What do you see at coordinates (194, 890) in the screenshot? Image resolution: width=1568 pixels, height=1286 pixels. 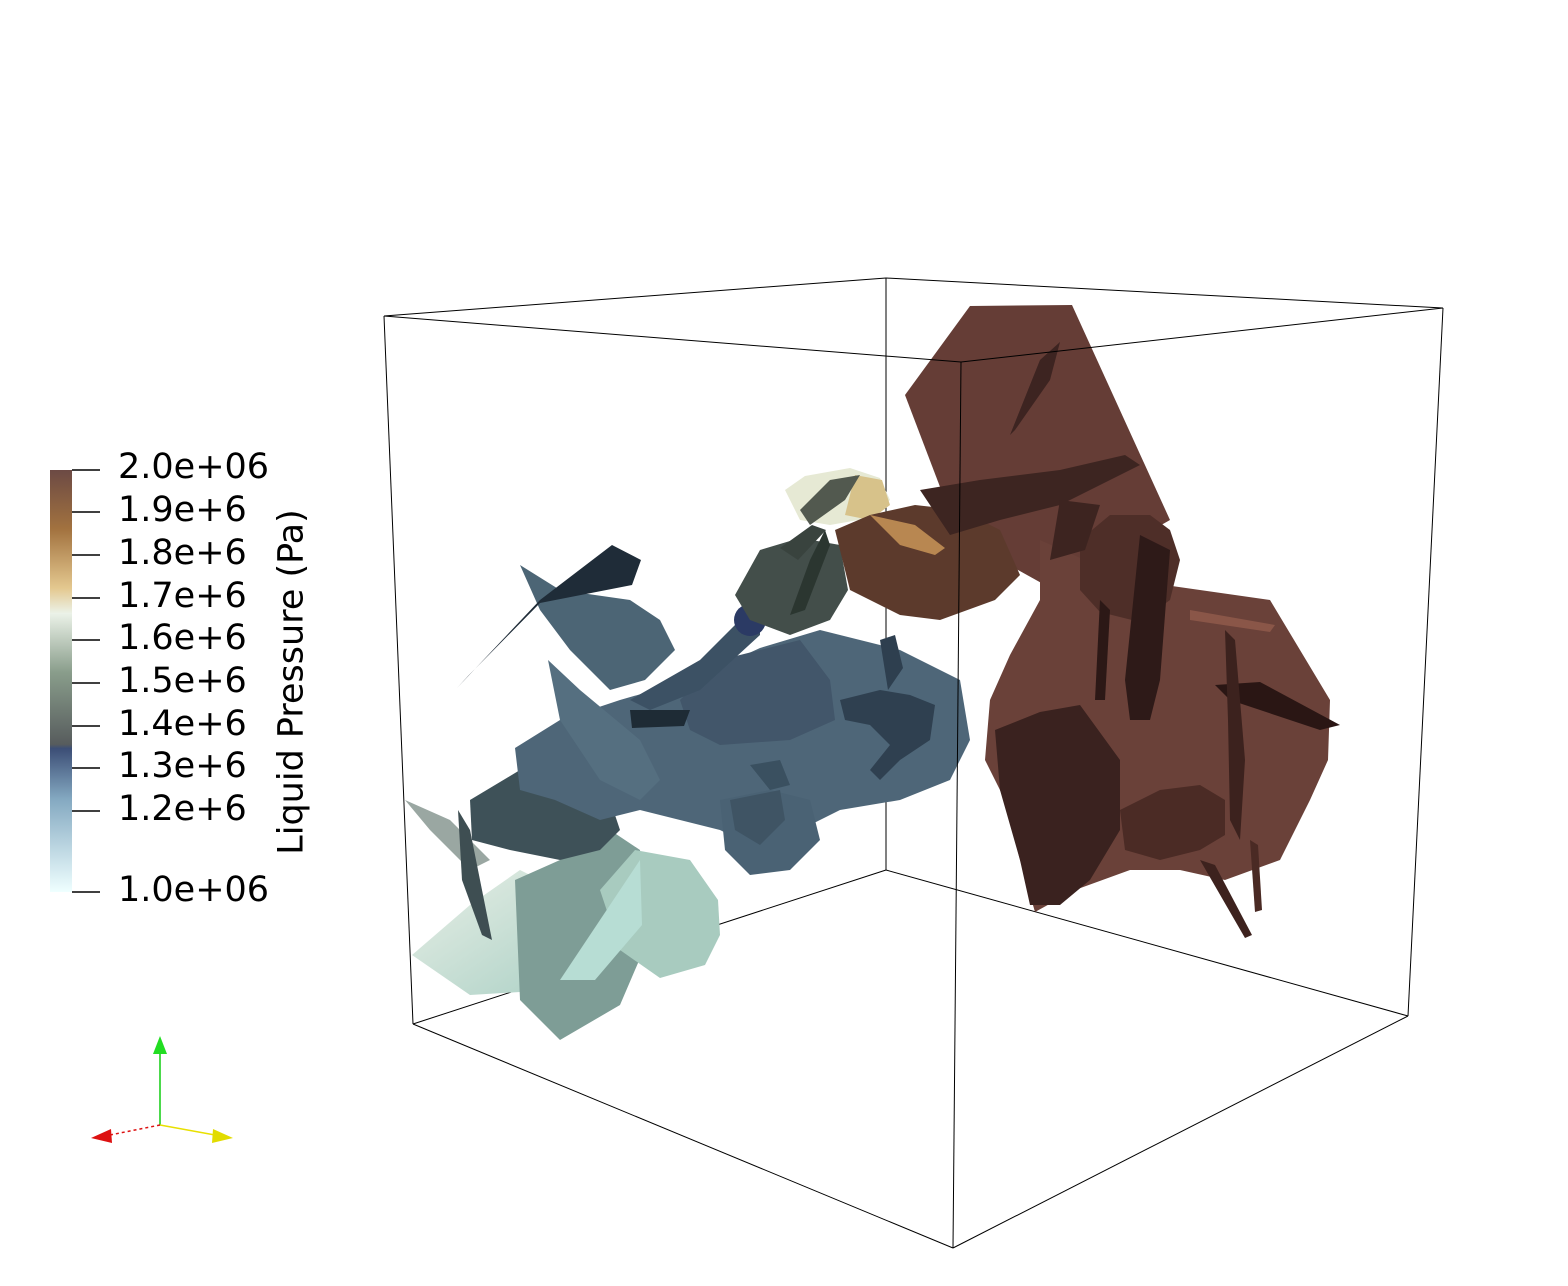 I see `colorbar-tick-label: 1.0e+06` at bounding box center [194, 890].